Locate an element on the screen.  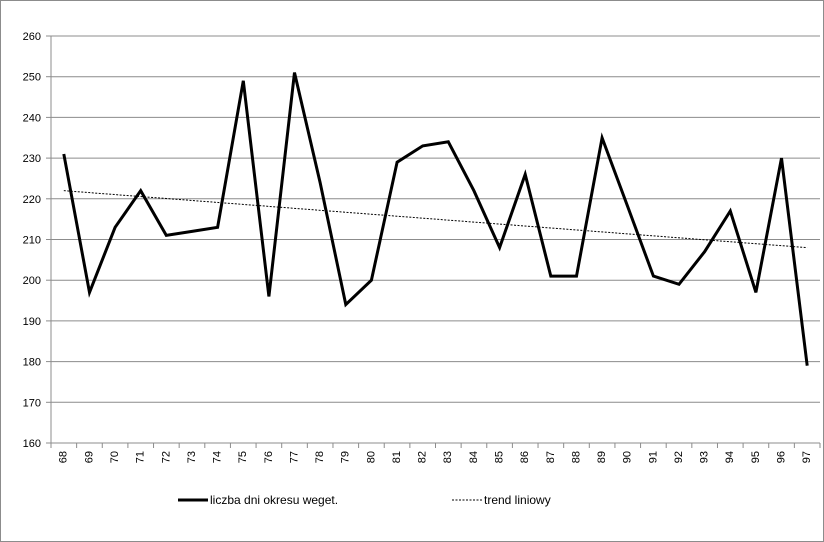
x-tick-label: 93 is located at coordinates (705, 457).